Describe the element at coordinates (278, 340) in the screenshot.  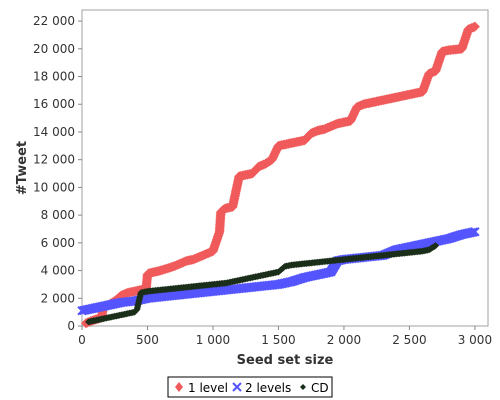
I see `x-tick-label: 1 500` at that location.